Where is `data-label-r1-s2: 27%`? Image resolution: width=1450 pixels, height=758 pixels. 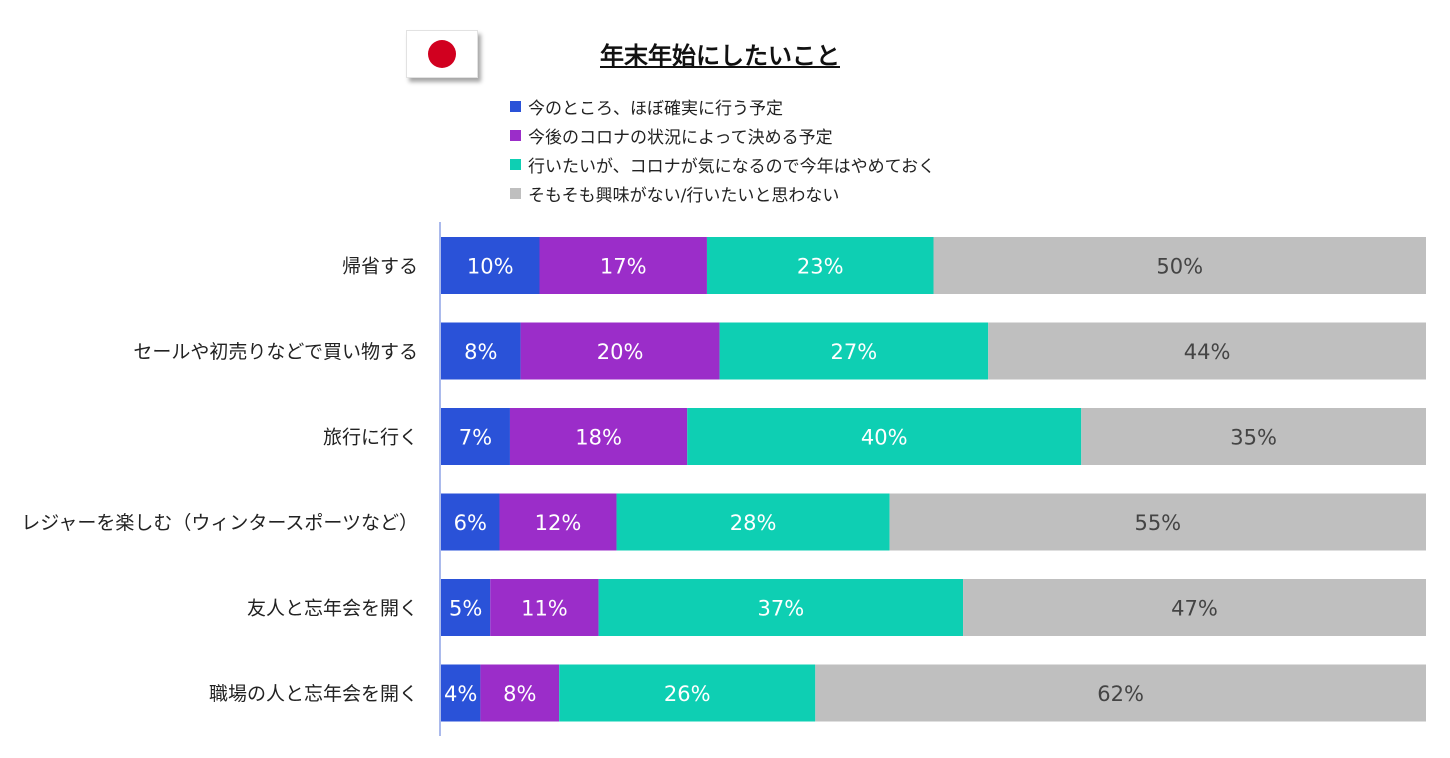 data-label-r1-s2: 27% is located at coordinates (854, 352).